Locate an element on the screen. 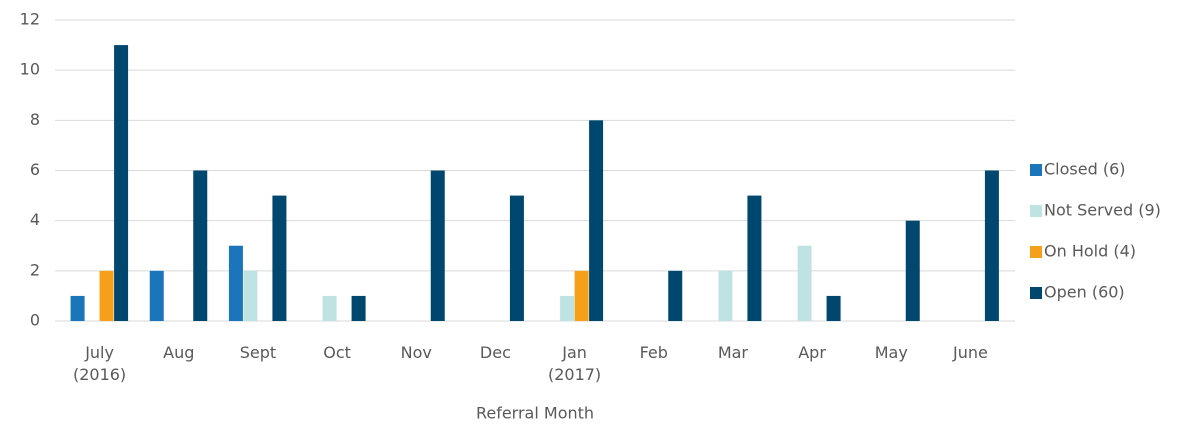 This screenshot has height=426, width=1195. y-tick-label: 10 is located at coordinates (30, 69).